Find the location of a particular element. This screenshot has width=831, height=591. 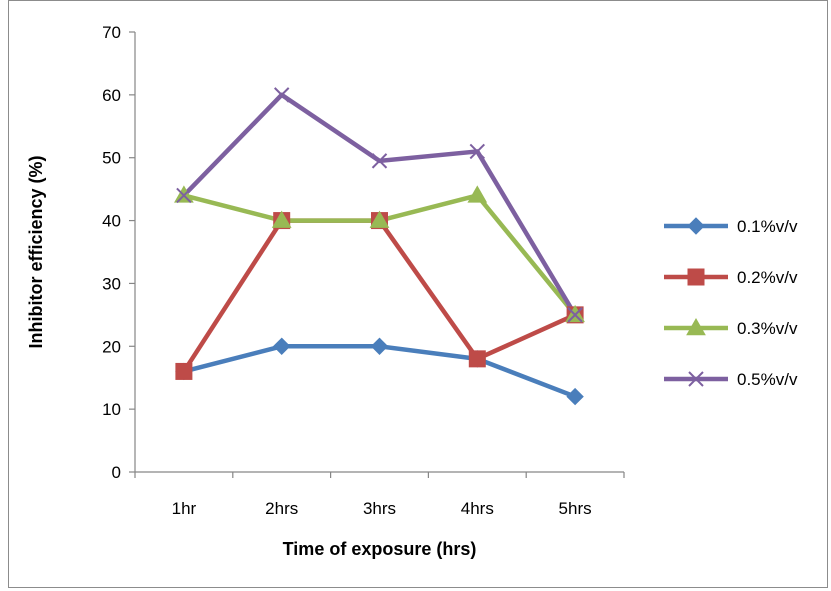

legend-label: 0.2%v/v is located at coordinates (767, 277).